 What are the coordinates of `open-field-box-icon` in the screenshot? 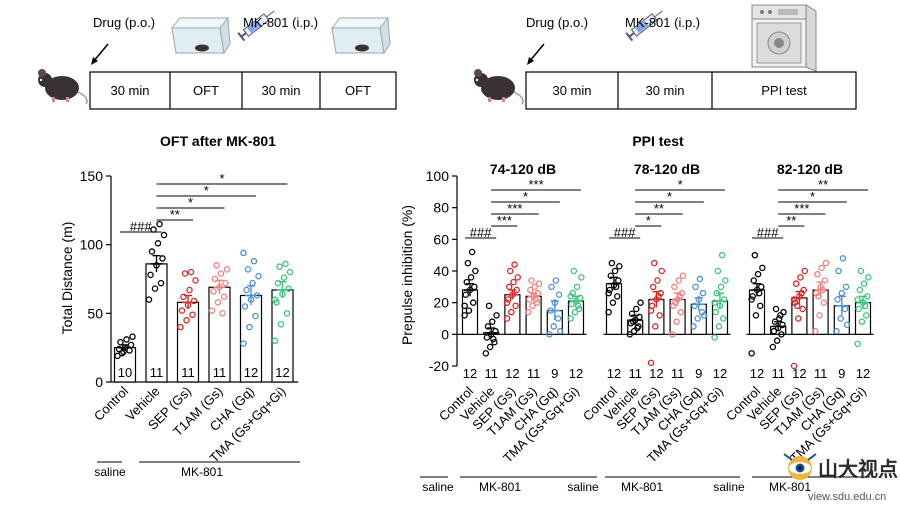 It's located at (200, 35).